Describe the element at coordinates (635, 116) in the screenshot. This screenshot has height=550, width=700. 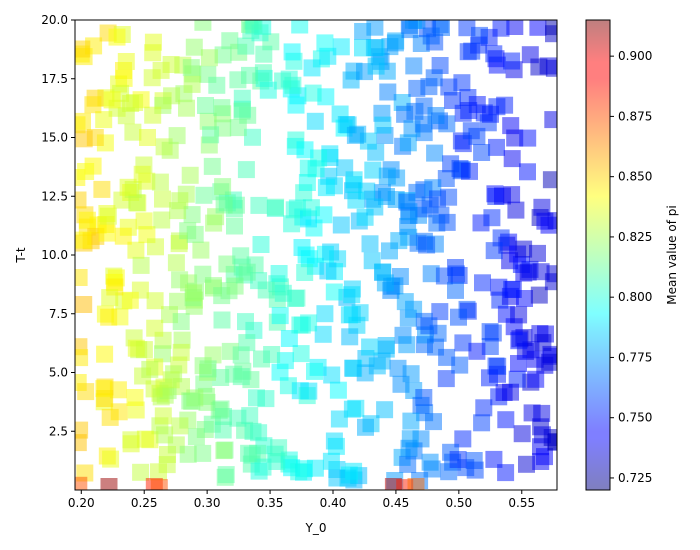
I see `colorbar-tick-label: 0.875` at that location.